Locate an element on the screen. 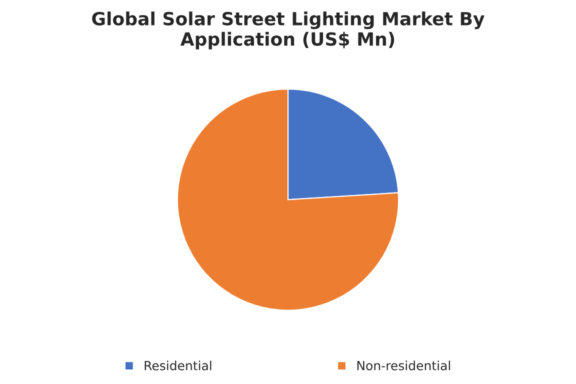 The image size is (576, 384). legend-label: Residential is located at coordinates (178, 365).